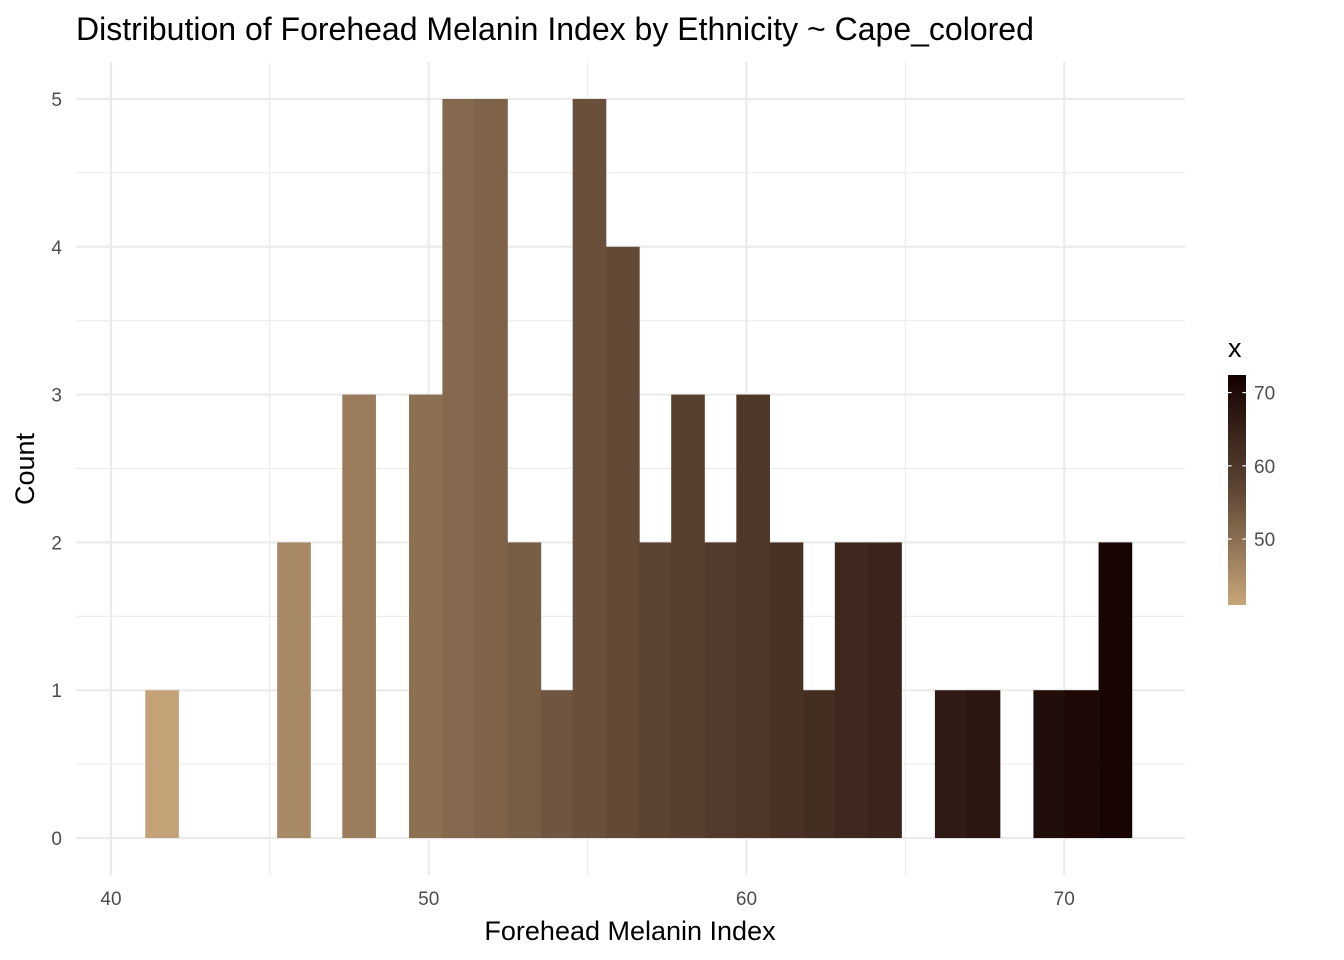  I want to click on legend-tick-label: 70, so click(1264, 394).